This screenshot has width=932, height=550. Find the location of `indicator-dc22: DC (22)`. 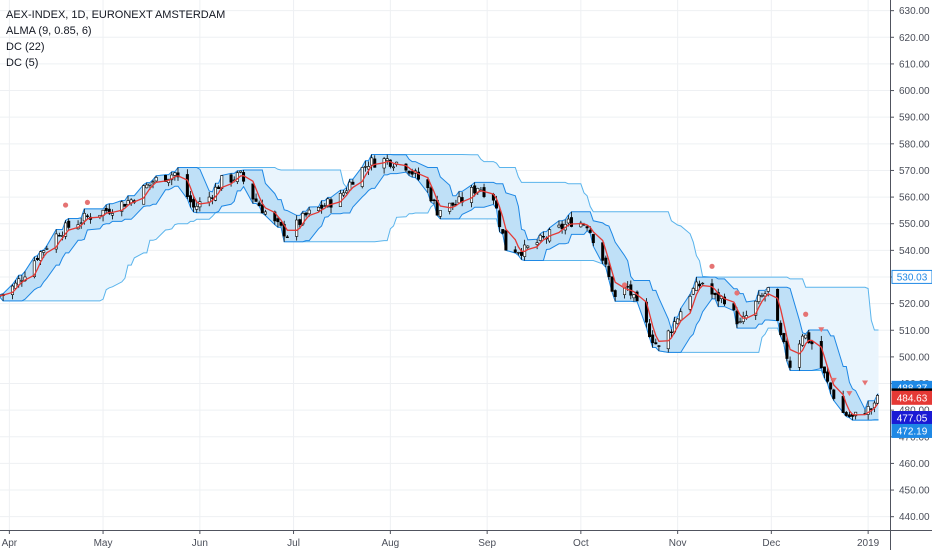

indicator-dc22: DC (22) is located at coordinates (25, 47).